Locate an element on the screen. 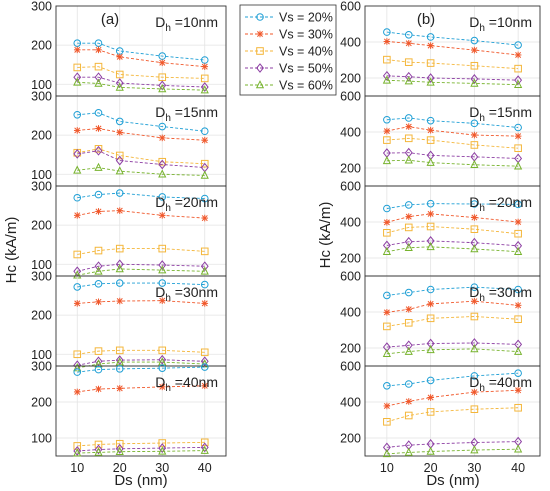 The height and width of the screenshot is (491, 550). x-tick-label: 40 is located at coordinates (205, 468).